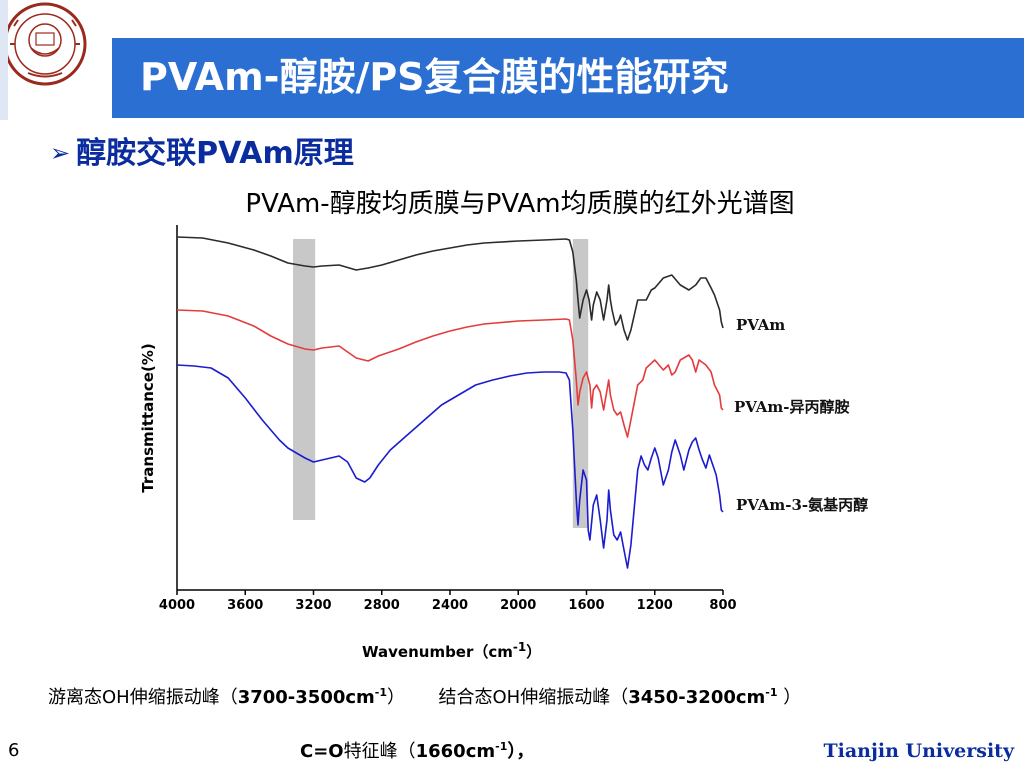 Image resolution: width=1024 pixels, height=768 pixels. What do you see at coordinates (143, 697) in the screenshot?
I see `note-free-oh-label: 游离态OH伸缩振动峰（` at bounding box center [143, 697].